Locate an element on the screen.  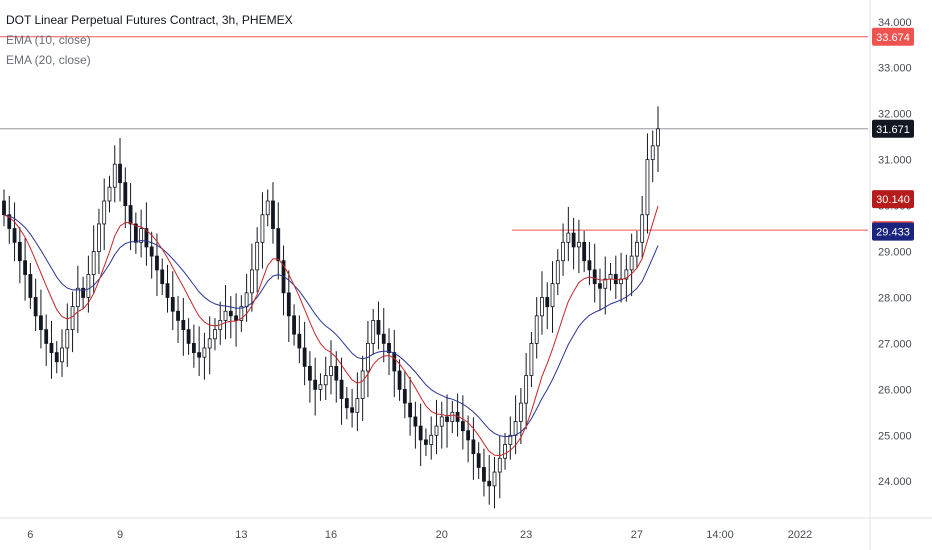
price-tag-label: 30.140 is located at coordinates (893, 200).